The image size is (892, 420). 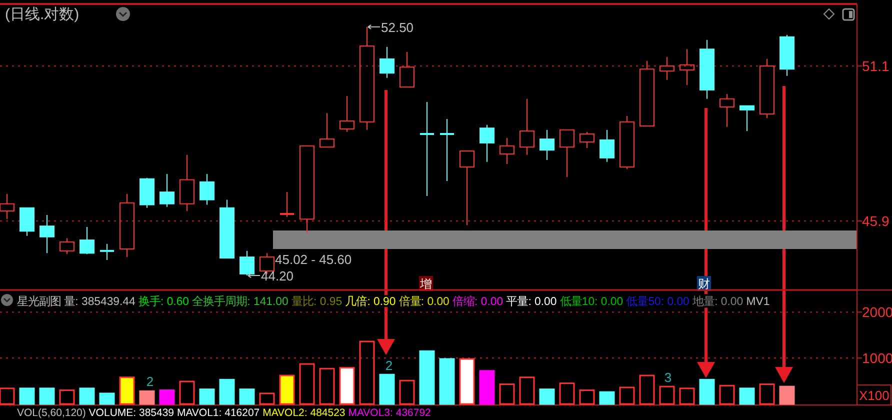 I want to click on annotation: 增, so click(x=425, y=284).